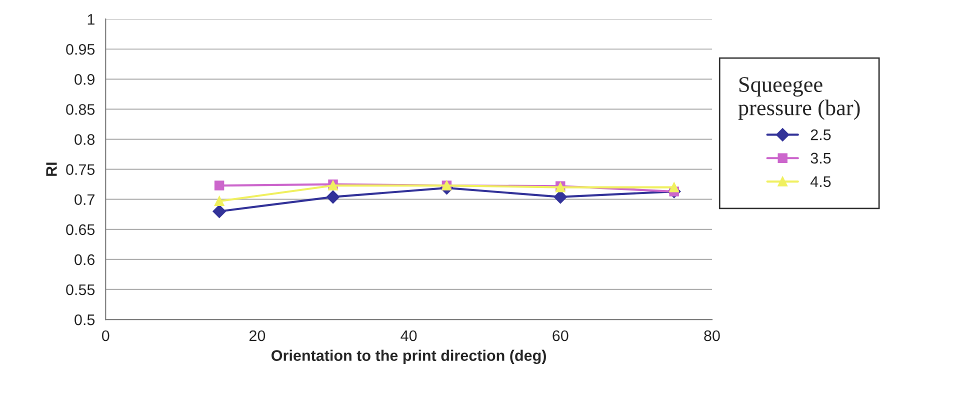 This screenshot has width=978, height=406. Describe the element at coordinates (80, 169) in the screenshot. I see `y-tick-label: 0.75` at that location.